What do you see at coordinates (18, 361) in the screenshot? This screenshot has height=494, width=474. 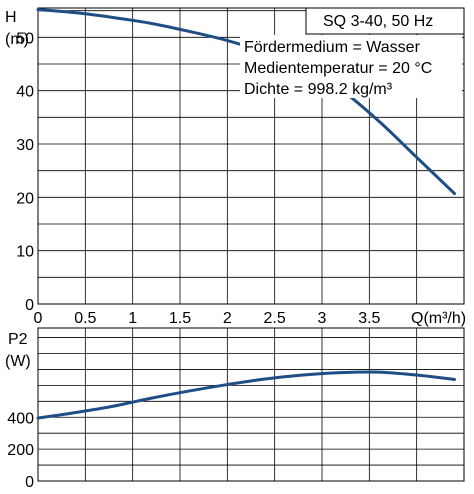 I see `power-ylabel-unit: (W)` at bounding box center [18, 361].